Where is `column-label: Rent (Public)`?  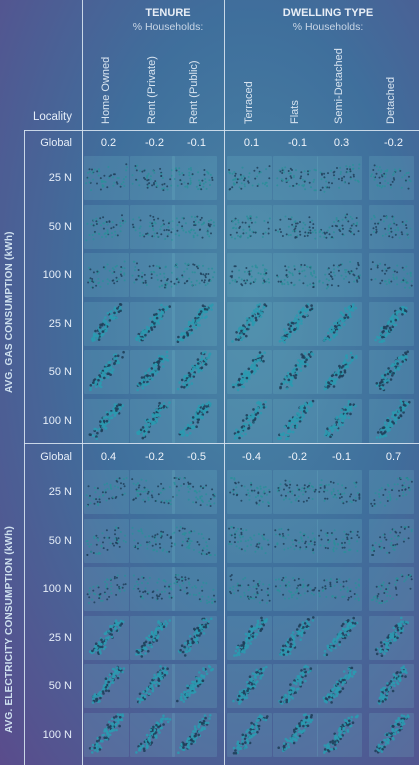
column-label: Rent (Public) is located at coordinates (194, 92).